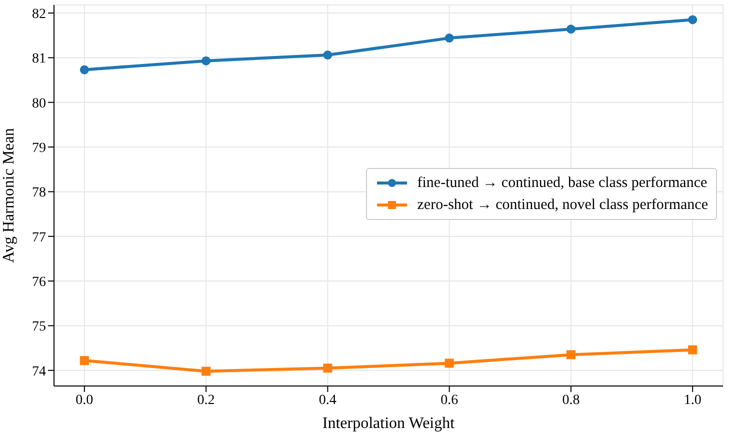 Image resolution: width=731 pixels, height=432 pixels. I want to click on x-tick-label: 0.2, so click(206, 400).